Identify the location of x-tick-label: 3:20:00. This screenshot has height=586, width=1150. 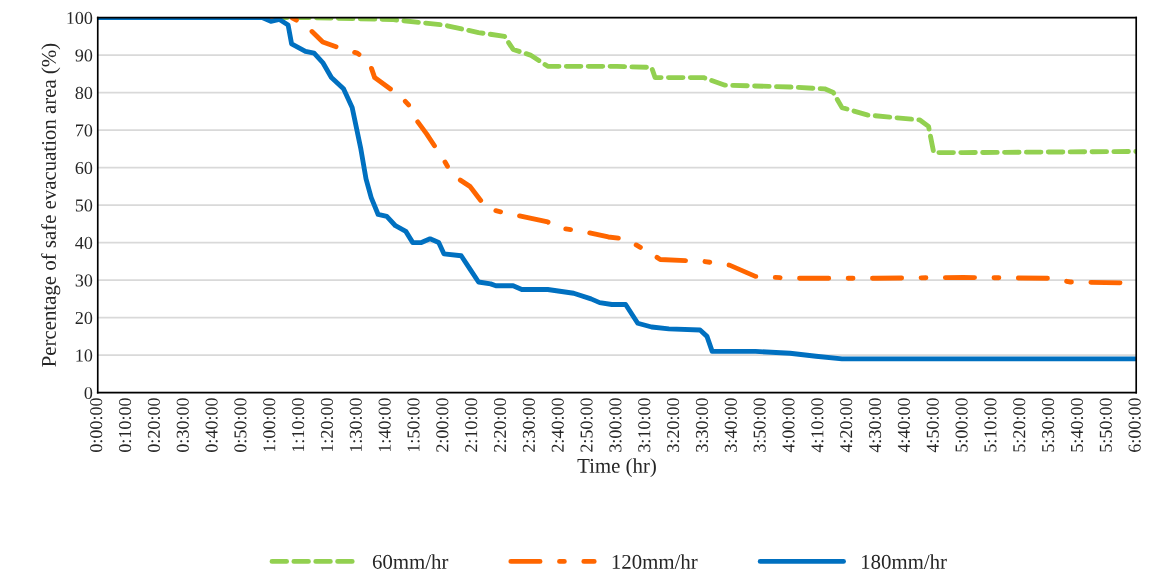
(673, 425).